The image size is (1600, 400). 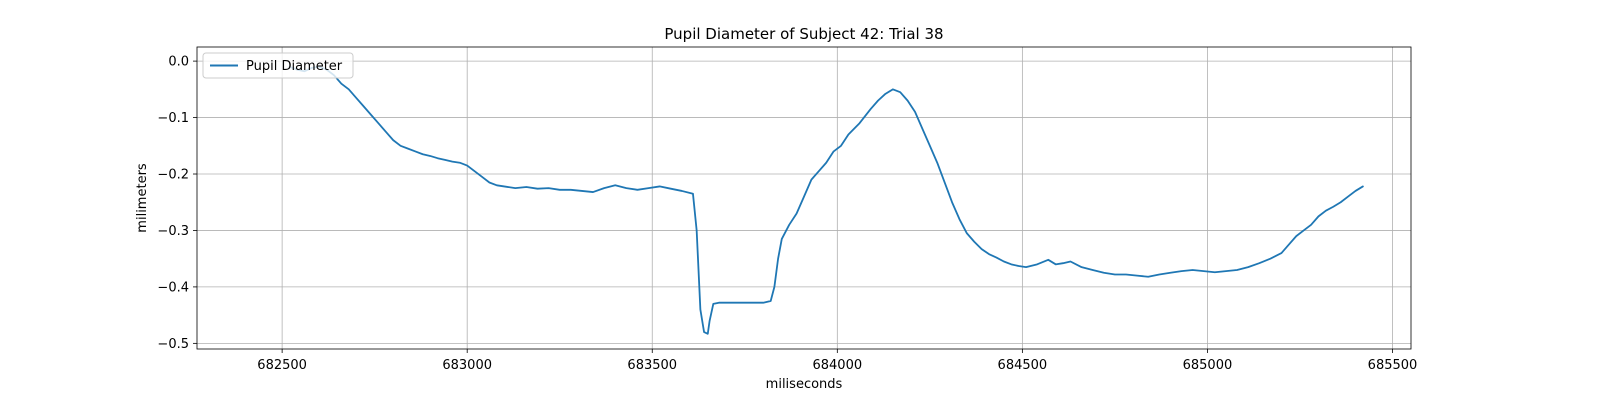 What do you see at coordinates (177, 203) in the screenshot?
I see `y-axis: 0.0 −0.1 −0.2 −0.3 −0.4 −0.5` at bounding box center [177, 203].